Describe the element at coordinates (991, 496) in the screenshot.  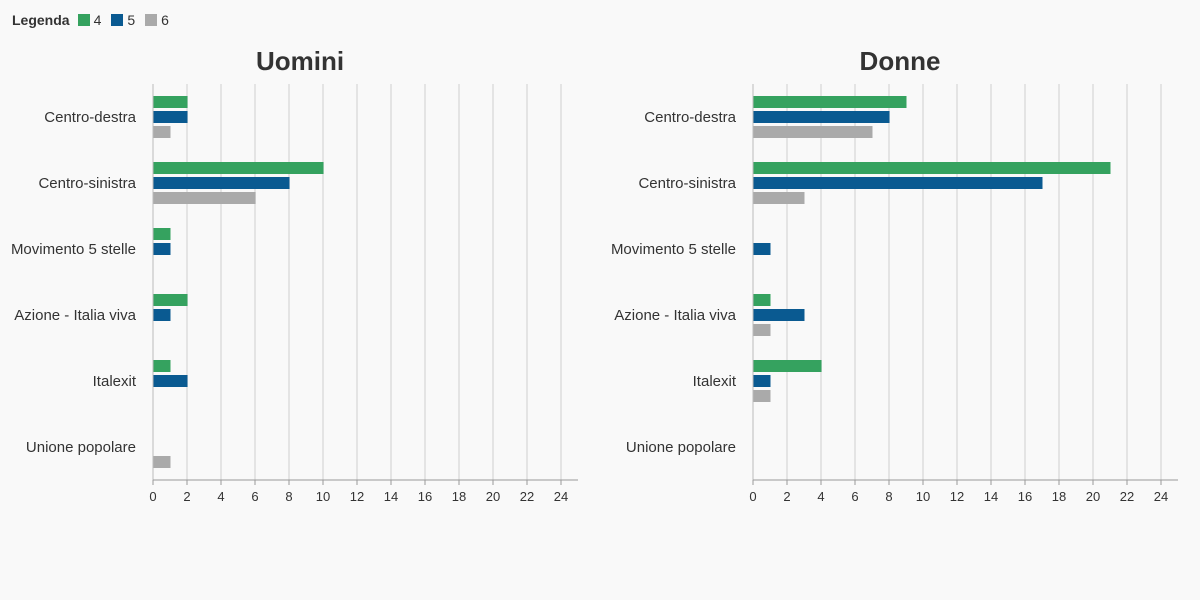
I see `donne-tick-label: 14` at that location.